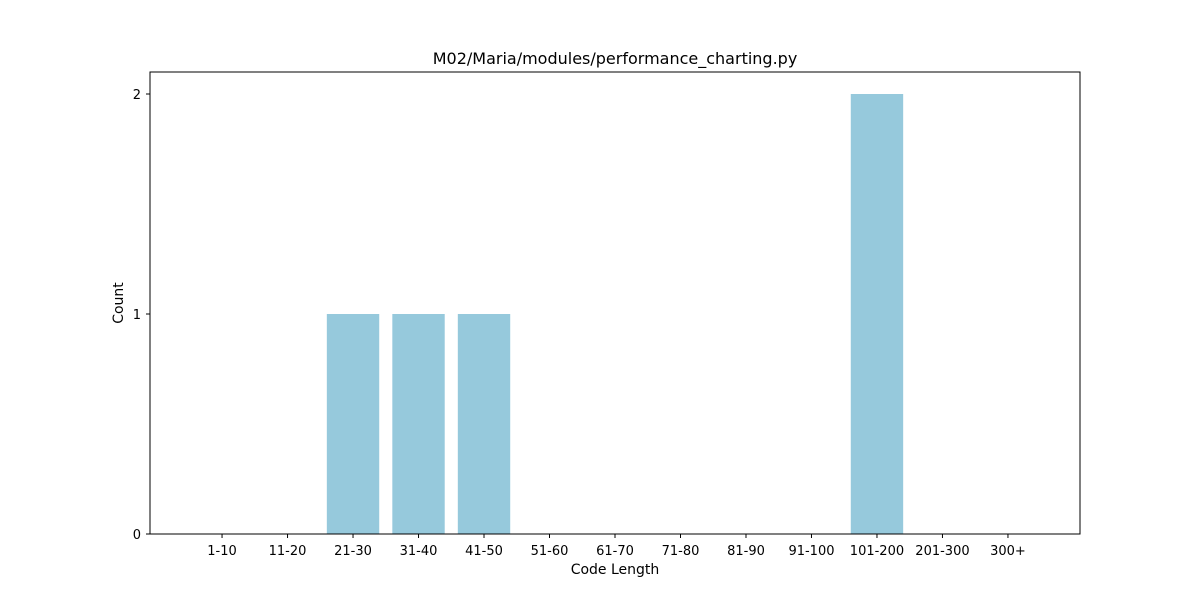  Describe the element at coordinates (137, 95) in the screenshot. I see `y-tick-label: 2` at that location.